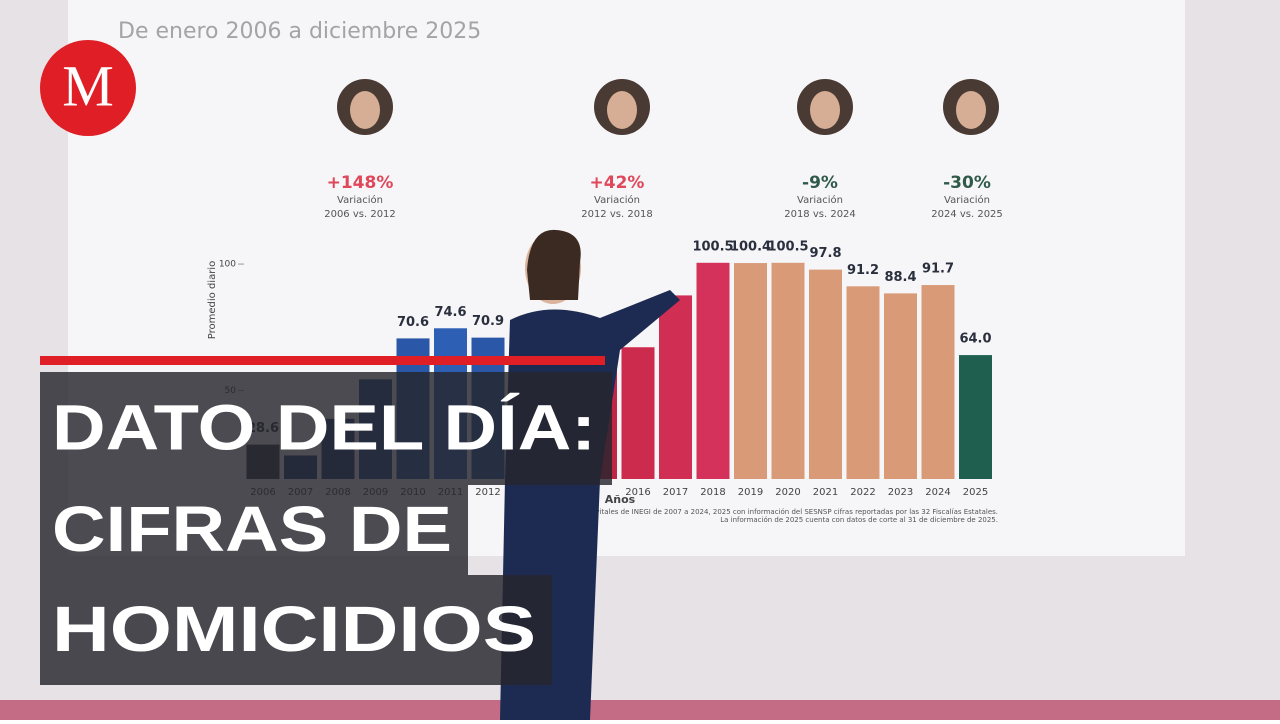 Image resolution: width=1280 pixels, height=724 pixels. Describe the element at coordinates (322, 360) in the screenshot. I see `banner-accent` at that location.